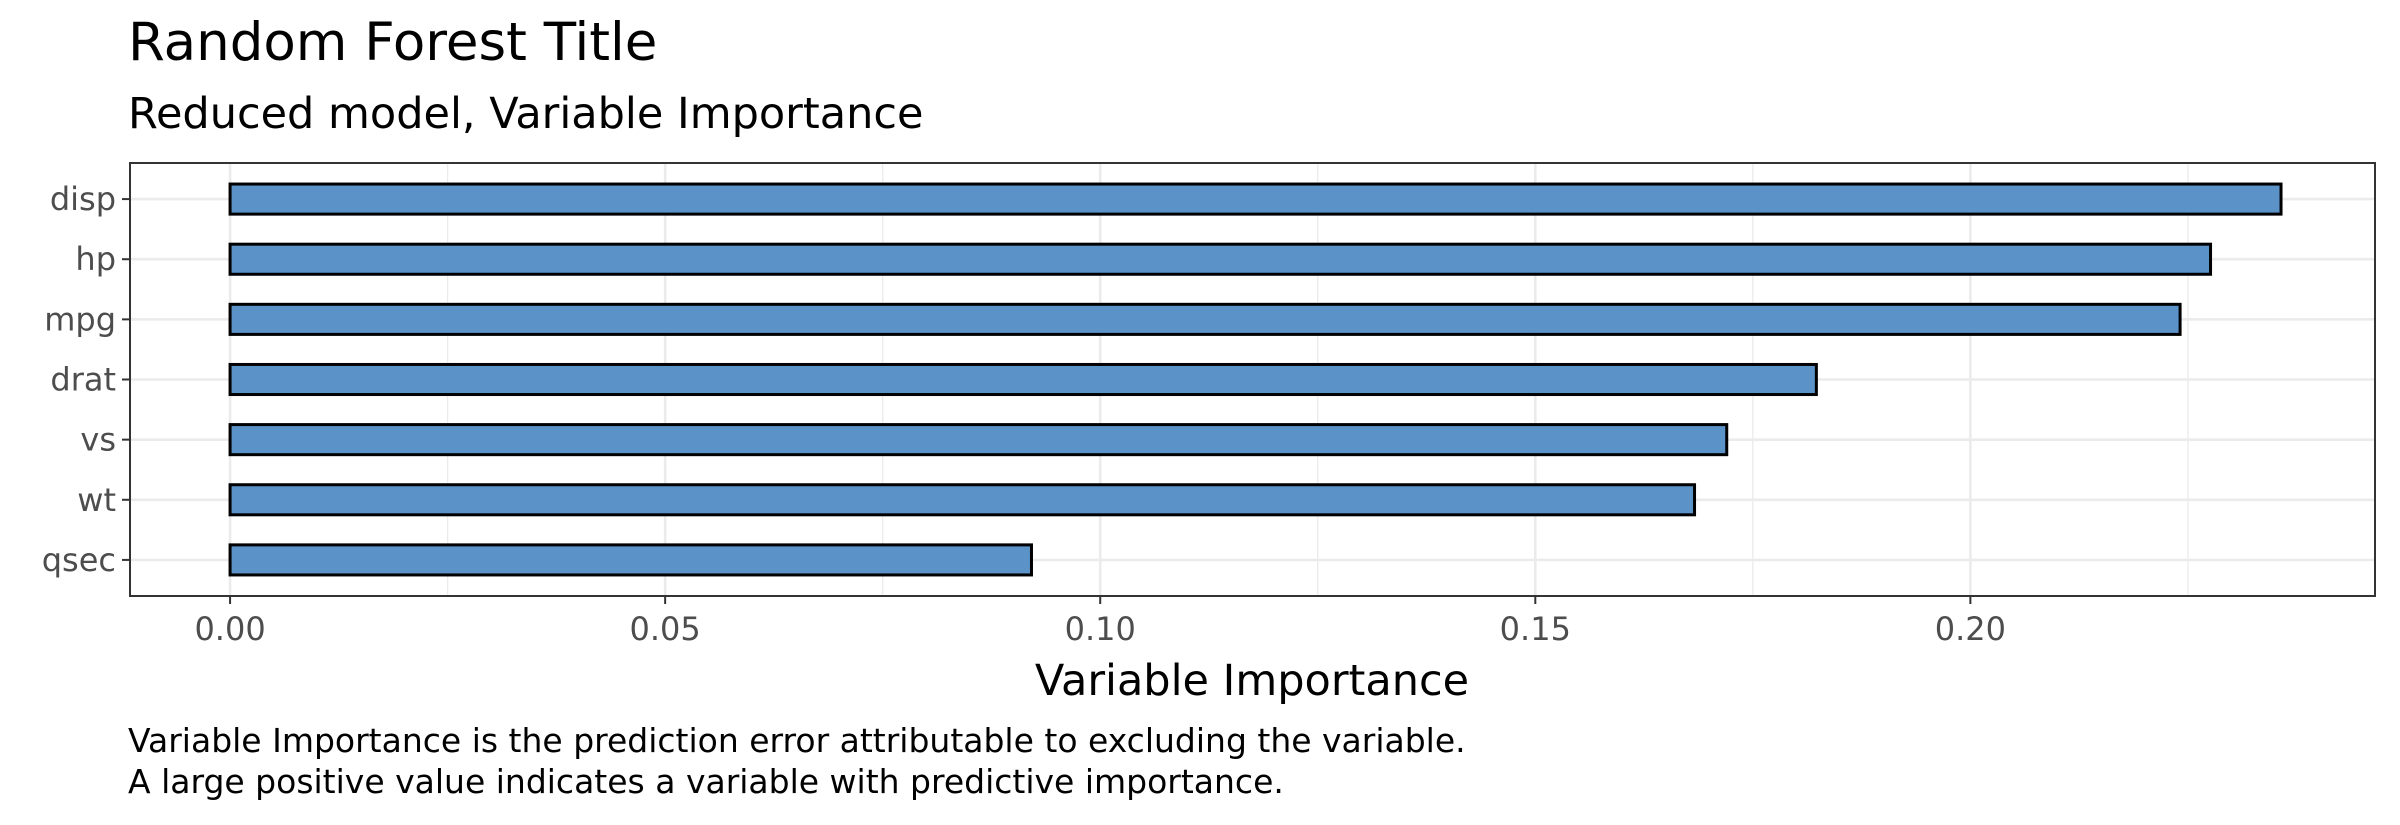 This screenshot has height=825, width=2400. I want to click on x-tick-label: 0.20, so click(1970, 629).